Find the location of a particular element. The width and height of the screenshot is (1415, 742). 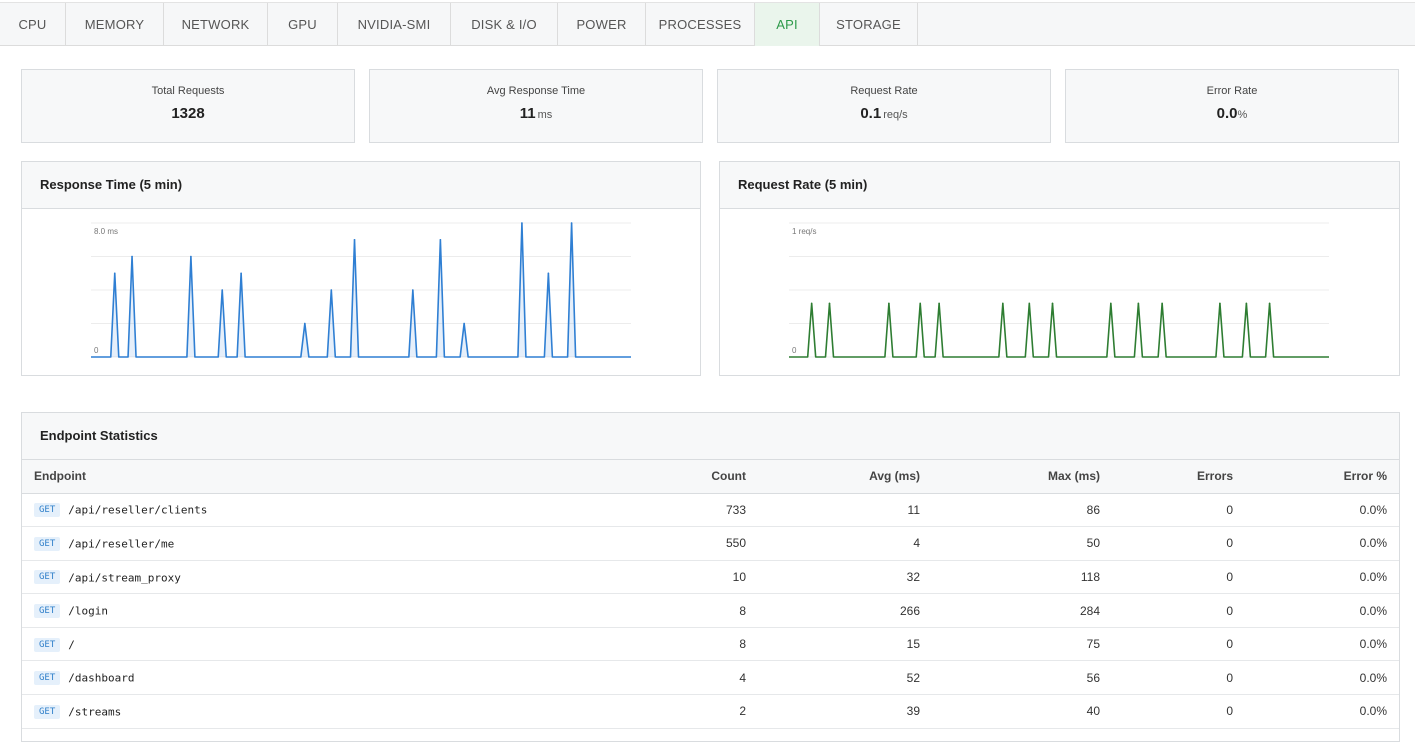

stat-number: 0.1 is located at coordinates (871, 113).